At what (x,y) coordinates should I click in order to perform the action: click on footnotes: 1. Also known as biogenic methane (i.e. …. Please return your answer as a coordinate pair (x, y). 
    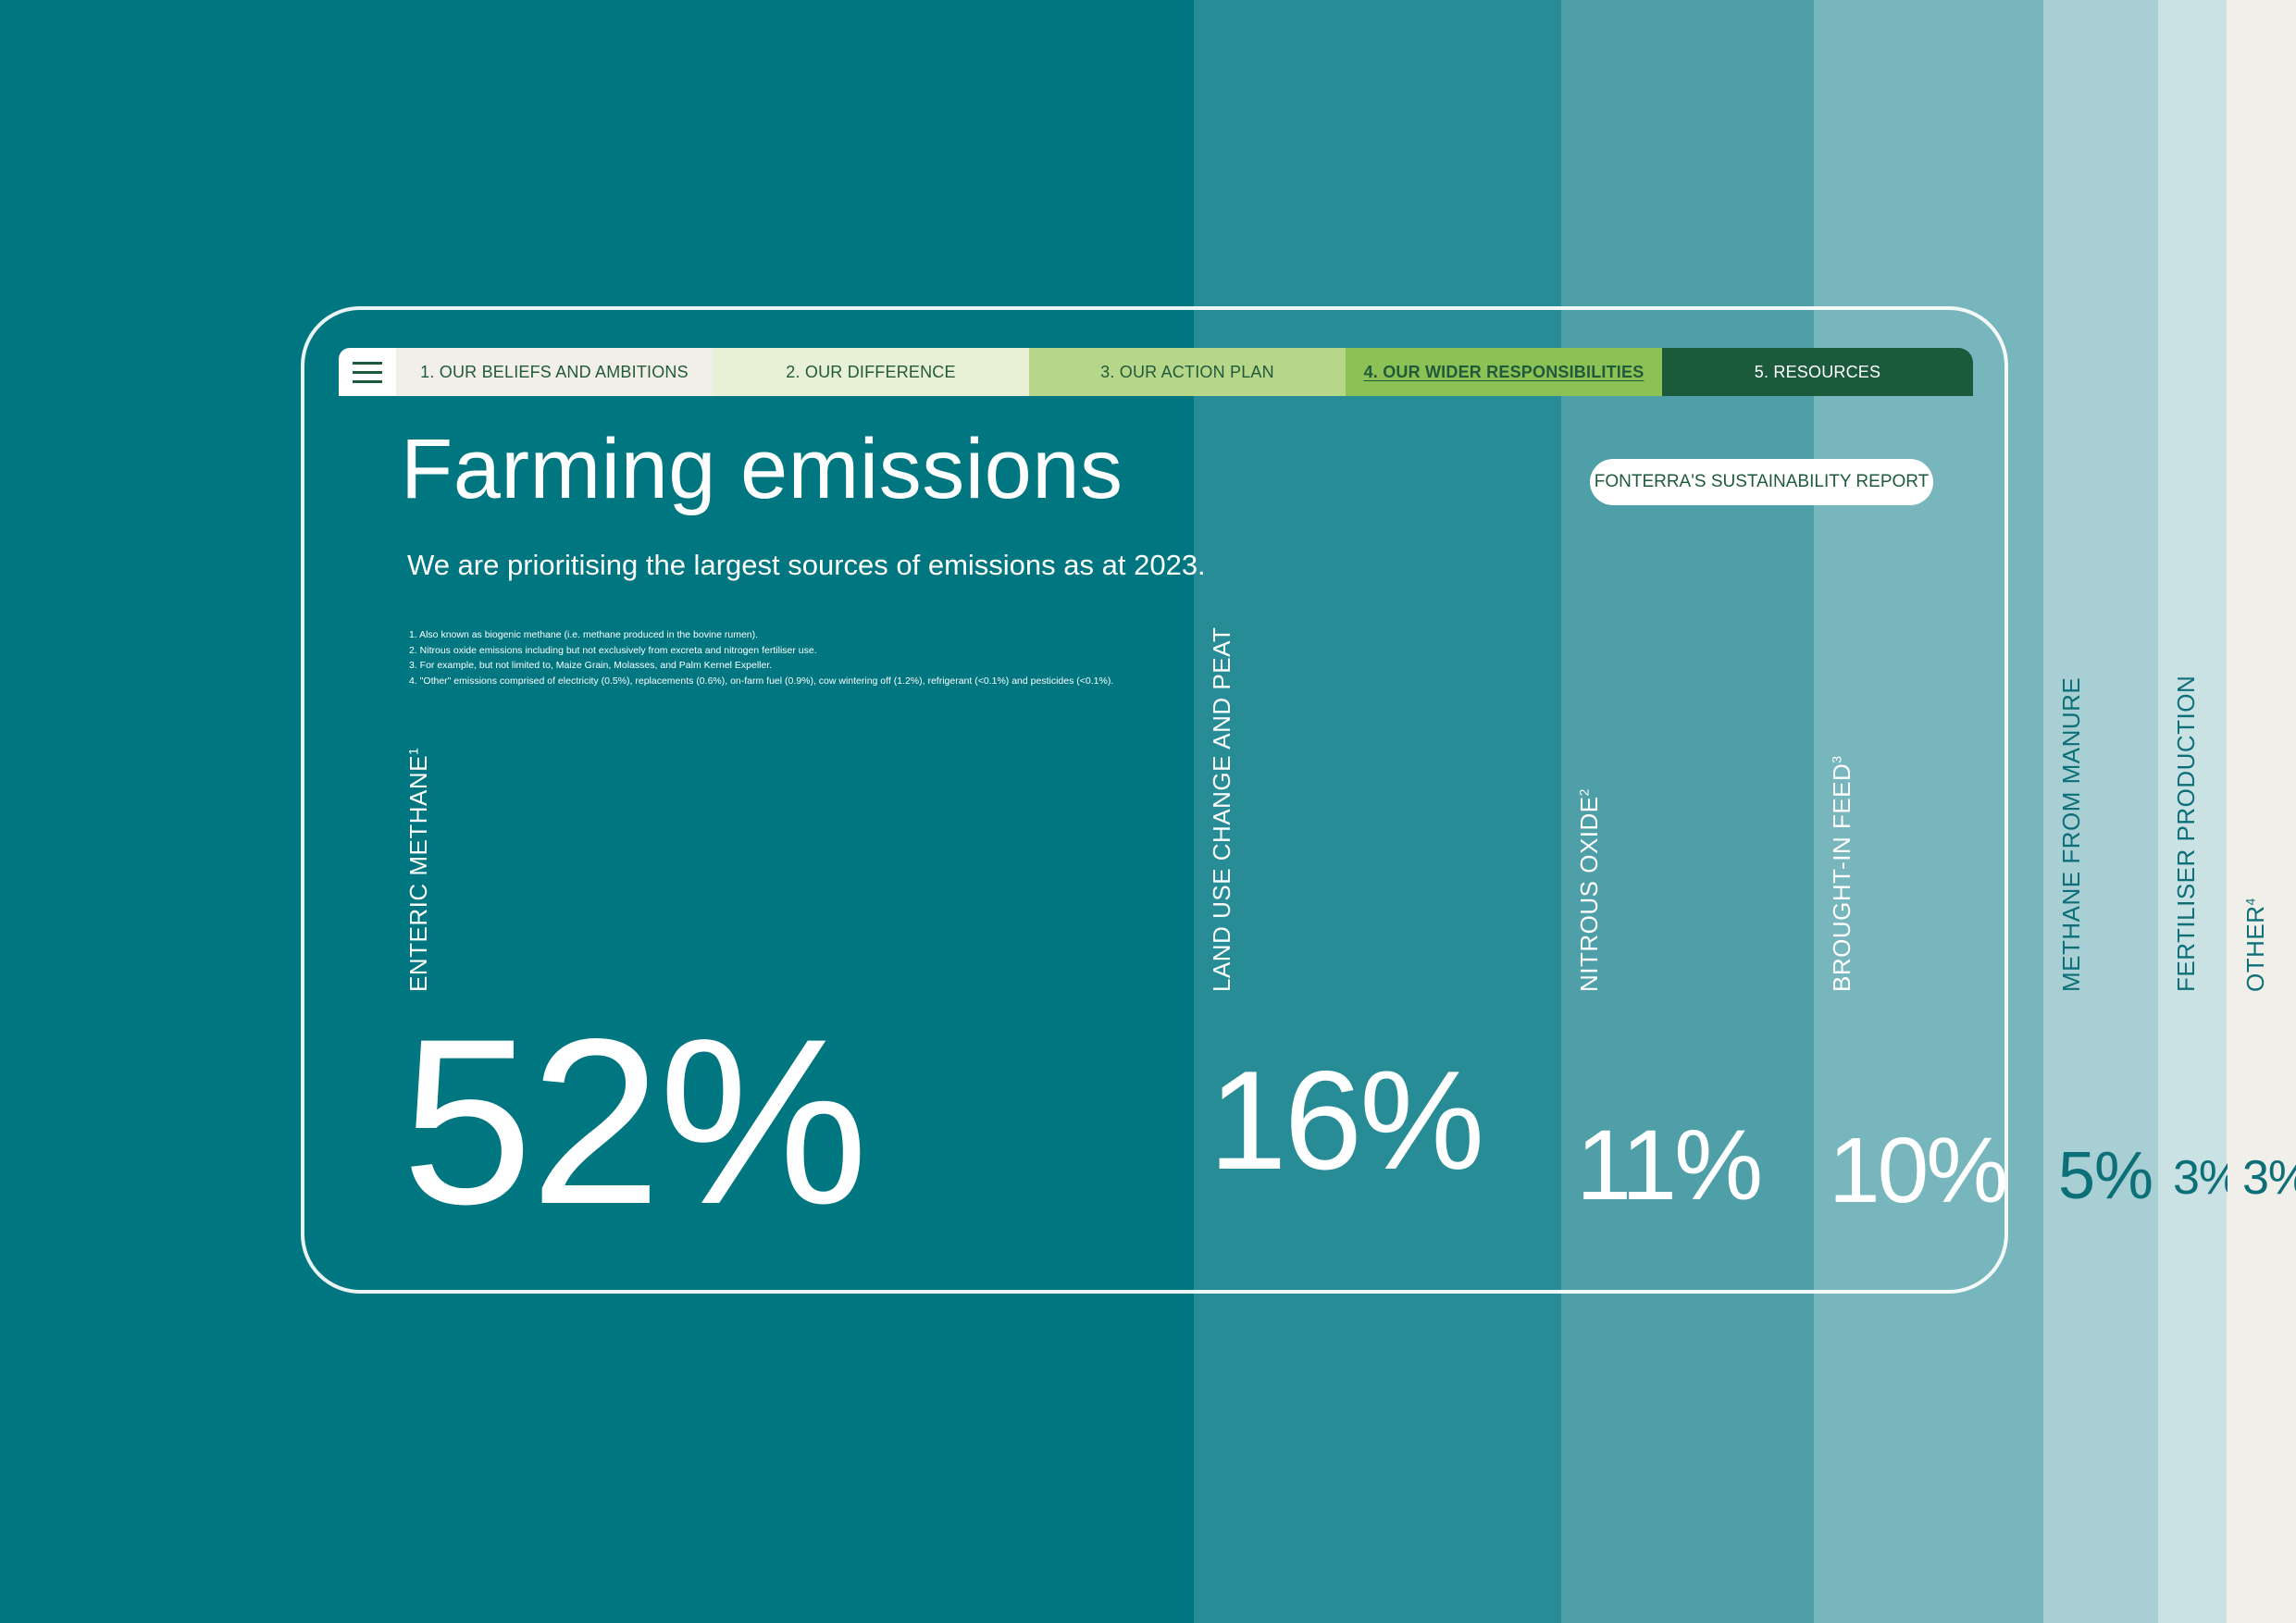
    Looking at the image, I should click on (803, 657).